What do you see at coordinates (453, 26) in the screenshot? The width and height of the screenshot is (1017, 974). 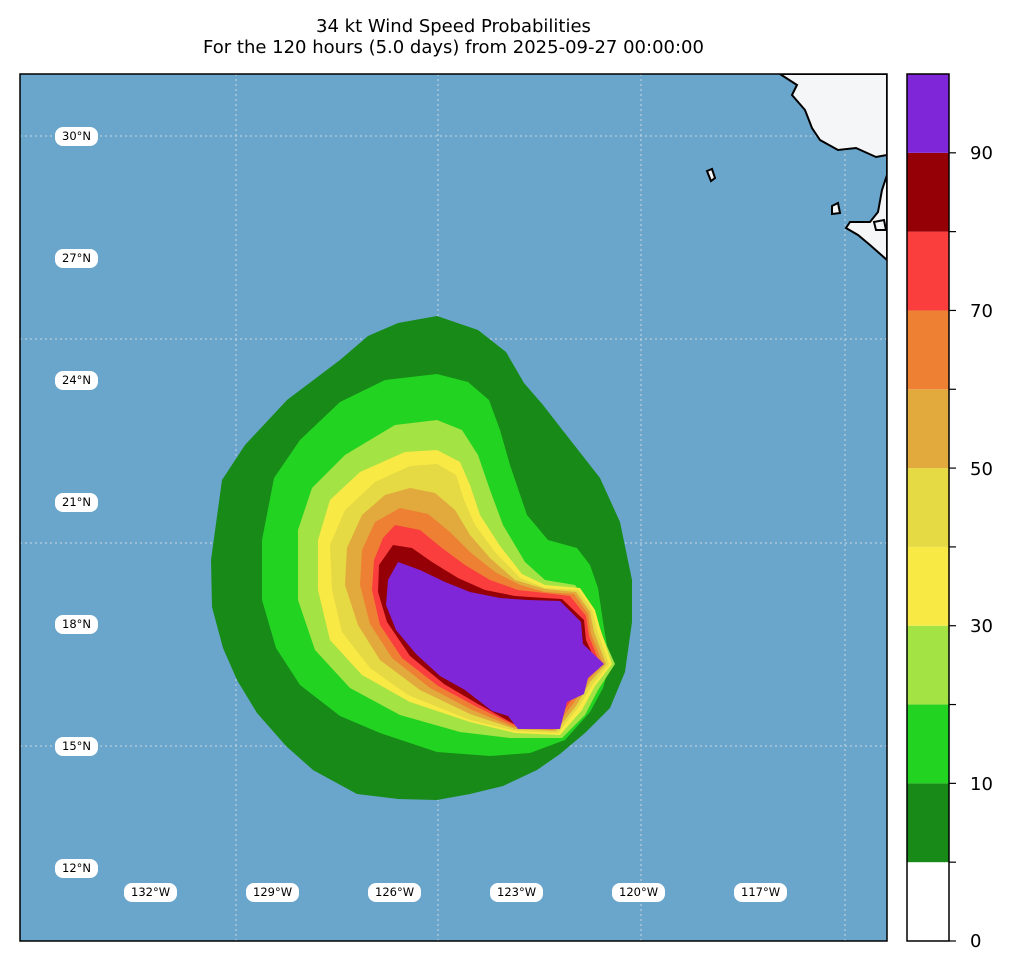 I see `title-line-1: 34 kt Wind Speed Probabilities` at bounding box center [453, 26].